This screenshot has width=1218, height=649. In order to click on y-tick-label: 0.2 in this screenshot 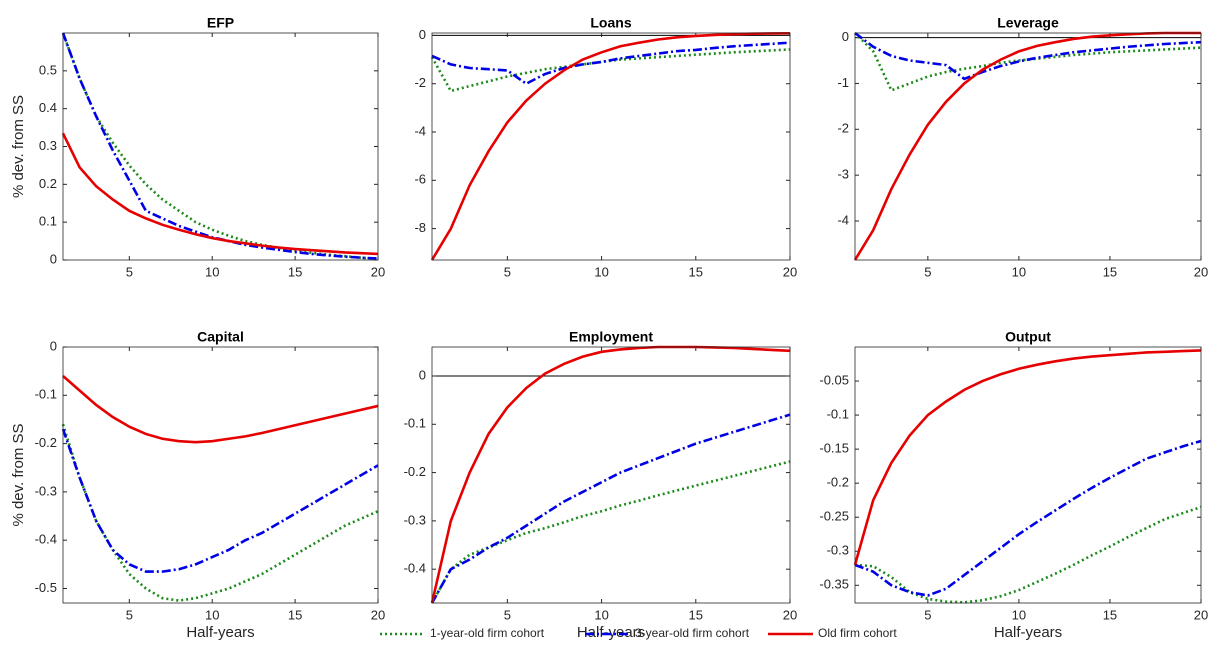, I will do `click(48, 183)`.